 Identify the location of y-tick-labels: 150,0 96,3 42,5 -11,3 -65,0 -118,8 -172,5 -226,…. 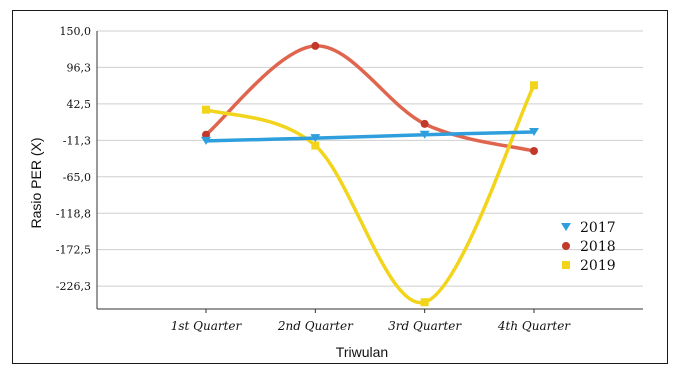
(73, 159).